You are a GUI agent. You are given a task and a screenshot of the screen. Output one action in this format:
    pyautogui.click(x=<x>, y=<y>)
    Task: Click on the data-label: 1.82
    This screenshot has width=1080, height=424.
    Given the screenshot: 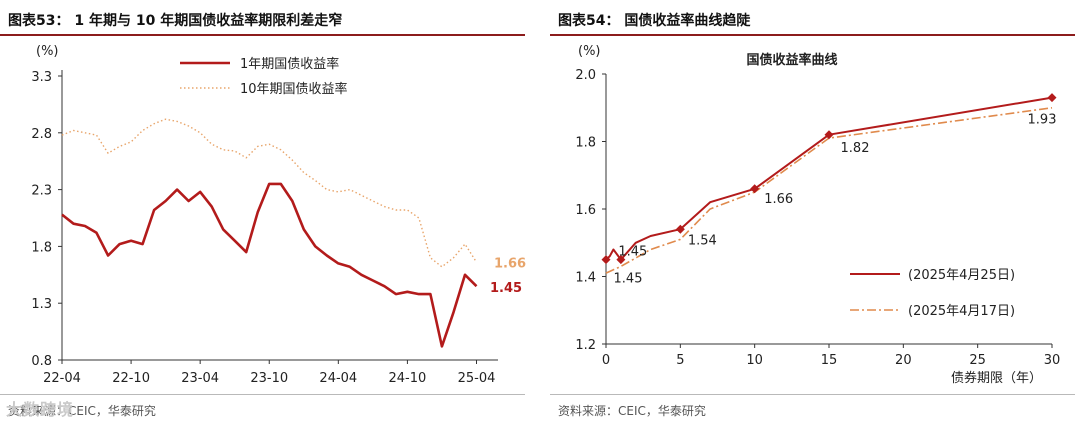 What is the action you would take?
    pyautogui.click(x=855, y=148)
    